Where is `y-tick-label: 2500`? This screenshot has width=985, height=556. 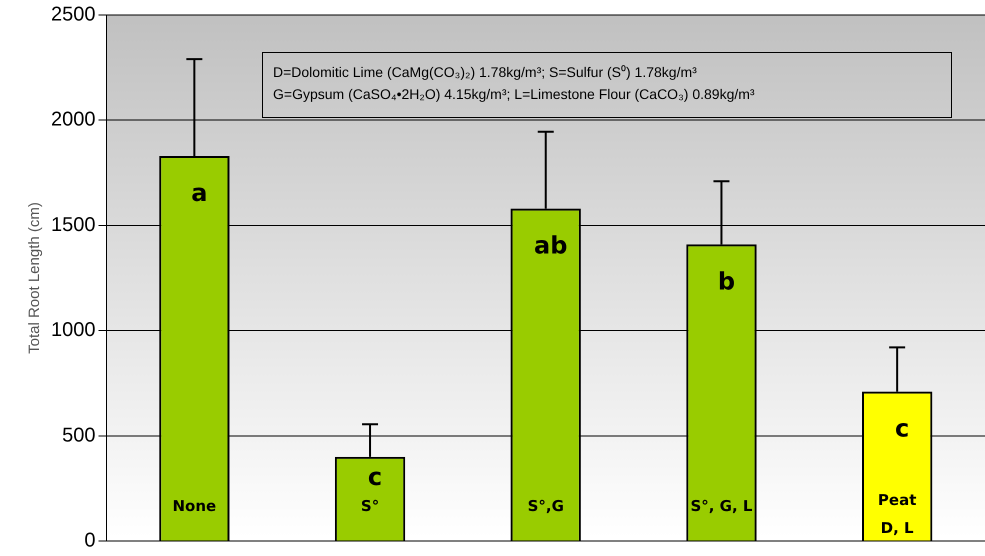 y-tick-label: 2500 is located at coordinates (73, 15).